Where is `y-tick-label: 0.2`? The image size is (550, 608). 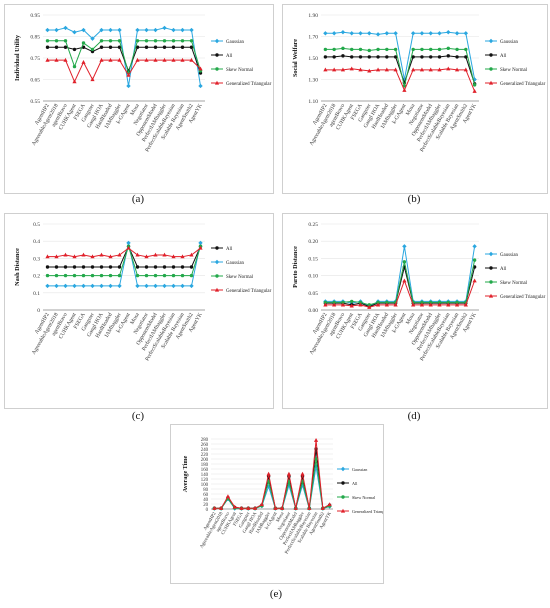 y-tick-label: 0.2 is located at coordinates (36, 277).